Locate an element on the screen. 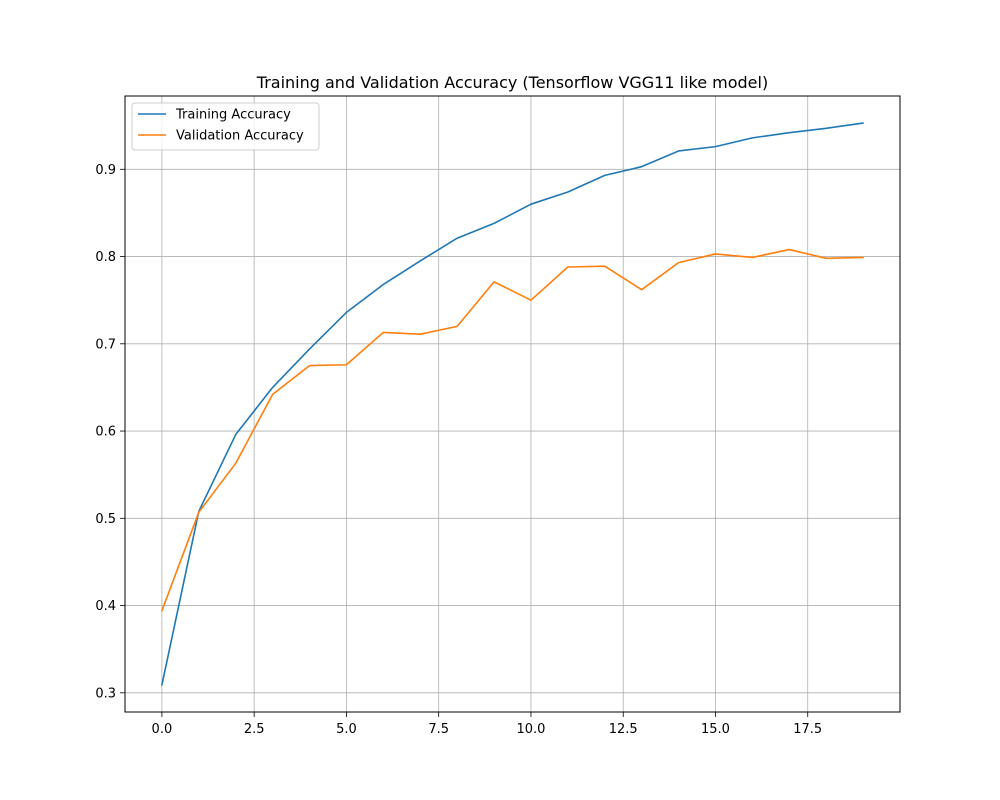 This screenshot has height=800, width=1000. legend-frame is located at coordinates (225, 126).